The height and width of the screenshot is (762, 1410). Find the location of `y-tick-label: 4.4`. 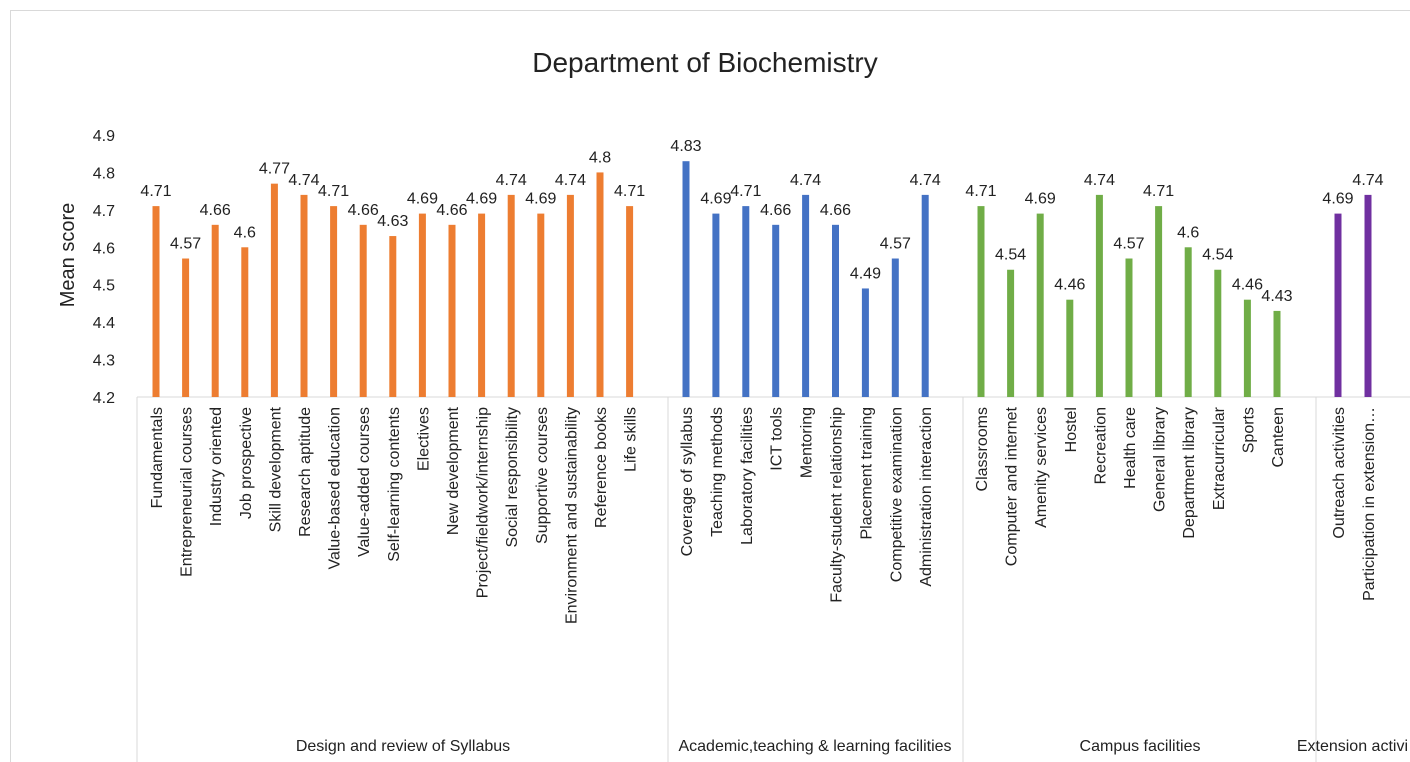

y-tick-label: 4.4 is located at coordinates (104, 323).